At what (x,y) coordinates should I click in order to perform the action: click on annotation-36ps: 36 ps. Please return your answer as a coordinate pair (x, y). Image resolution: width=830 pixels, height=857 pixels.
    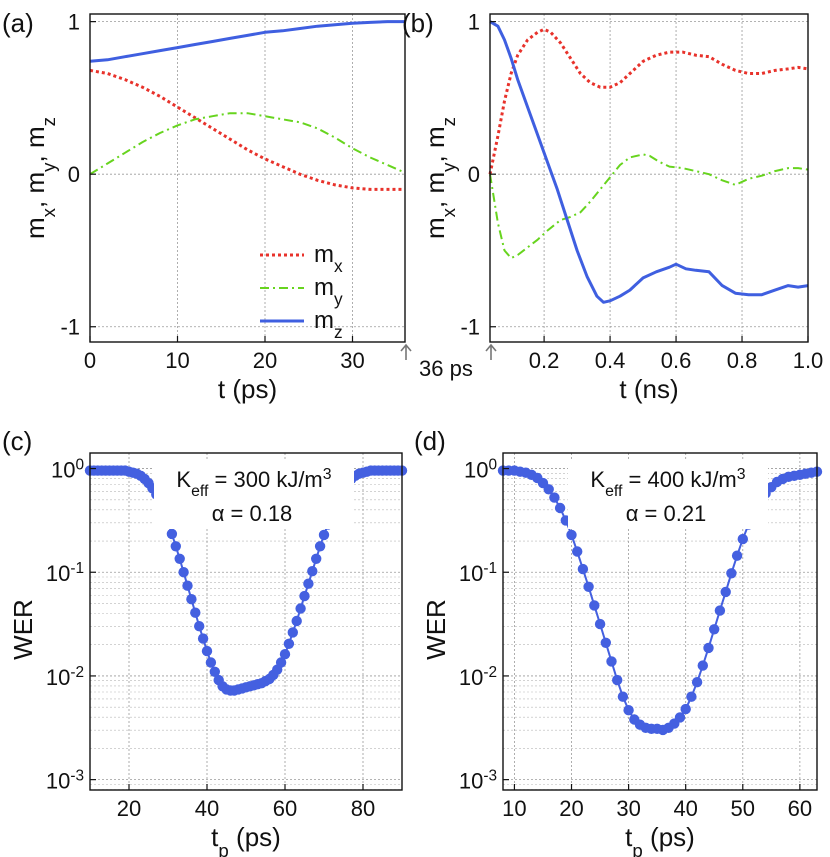
    Looking at the image, I should click on (448, 362).